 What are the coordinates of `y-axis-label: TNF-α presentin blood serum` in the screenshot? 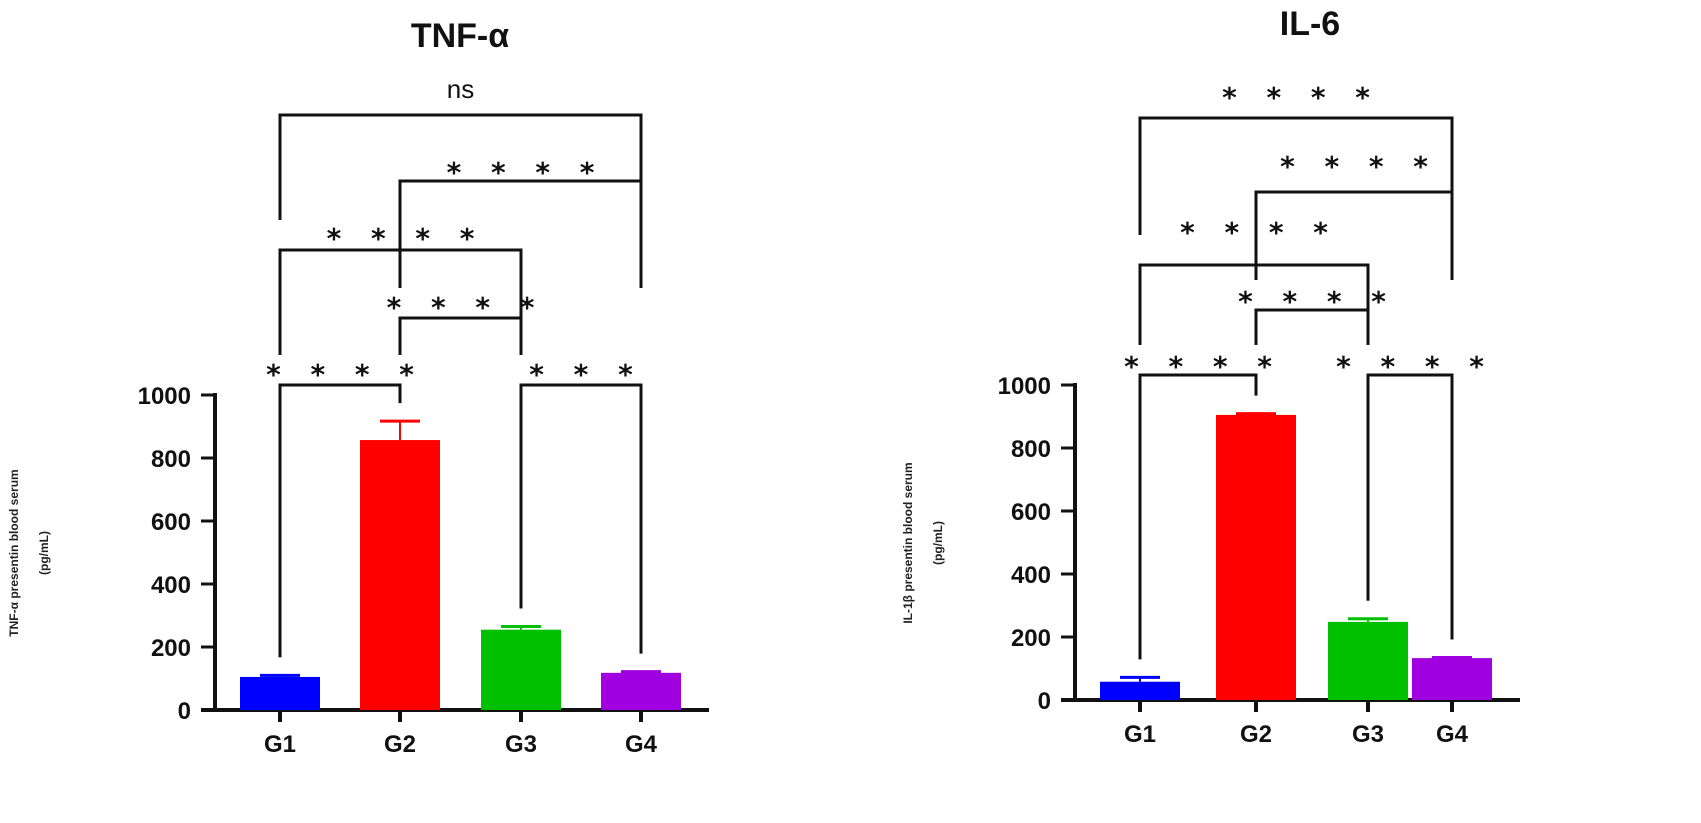 It's located at (14, 552).